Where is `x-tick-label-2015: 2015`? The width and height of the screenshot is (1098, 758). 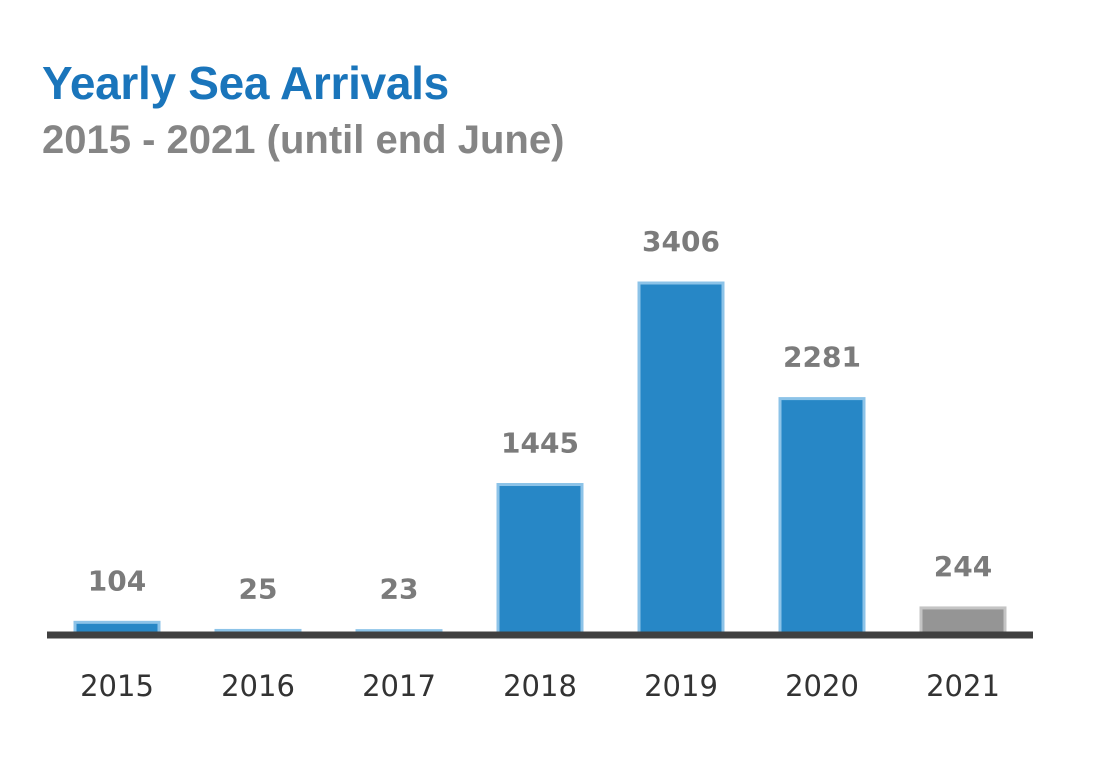 x-tick-label-2015: 2015 is located at coordinates (117, 686).